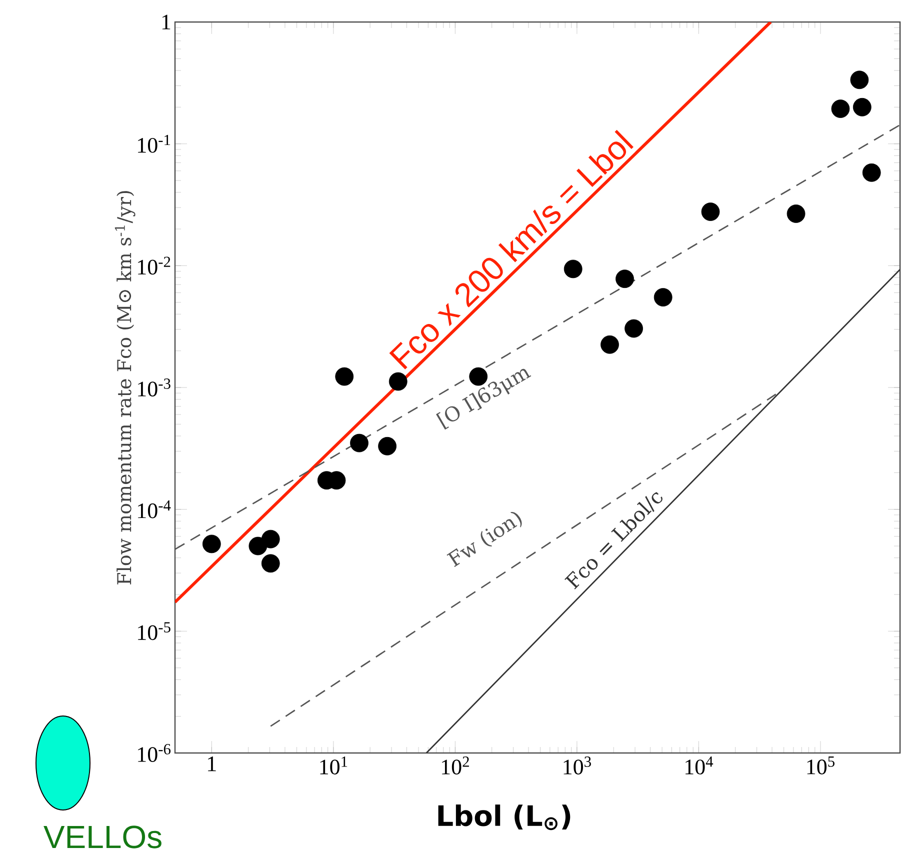  I want to click on text: VELLOs, so click(103, 837).